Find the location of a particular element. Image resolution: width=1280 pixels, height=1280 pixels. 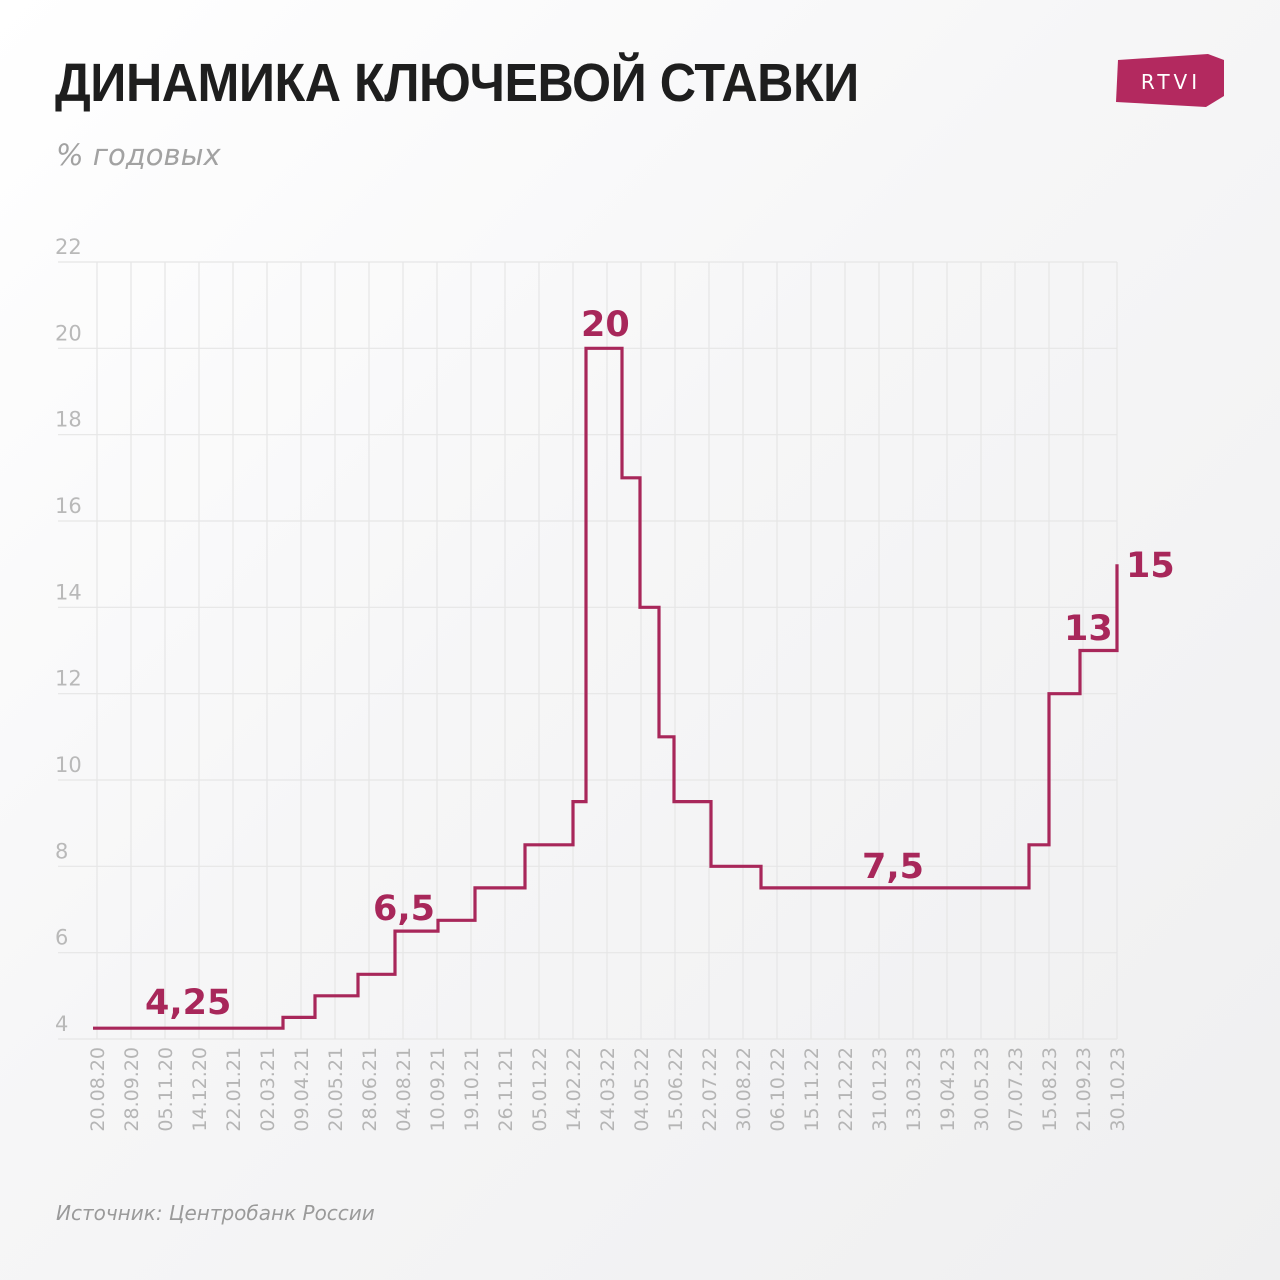

logo-shape-icon: RTVI is located at coordinates (1170, 80).